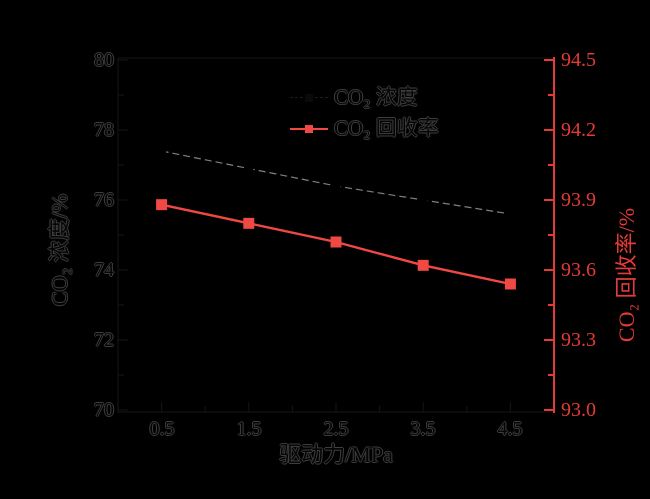 This screenshot has height=499, width=650. Describe the element at coordinates (578, 130) in the screenshot. I see `y-right-tick-label: 94.2` at that location.